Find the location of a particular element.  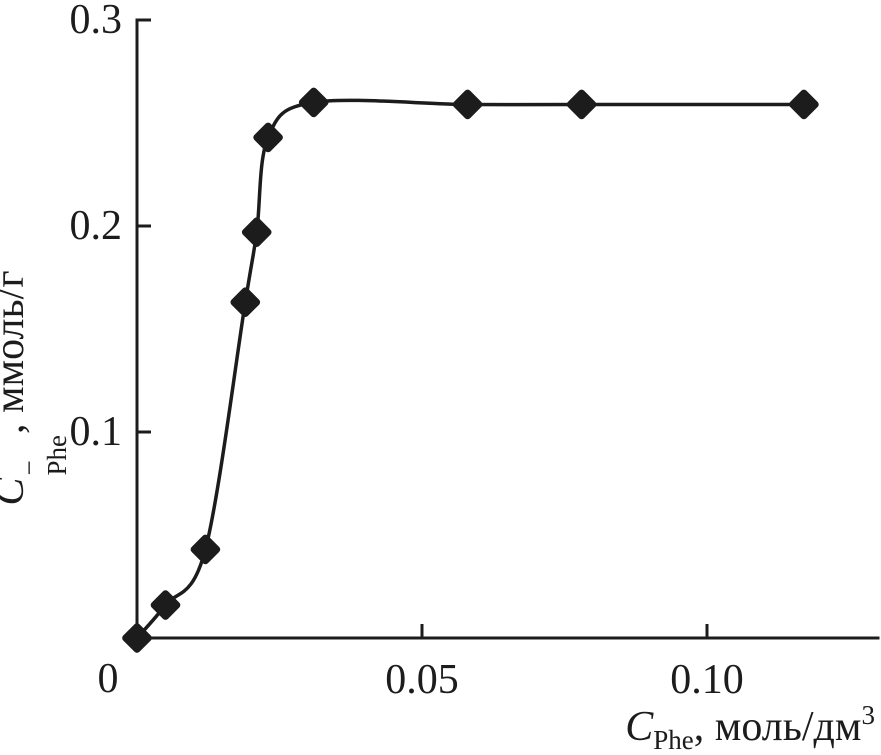

x-tick-label: 0.05 is located at coordinates (422, 680).